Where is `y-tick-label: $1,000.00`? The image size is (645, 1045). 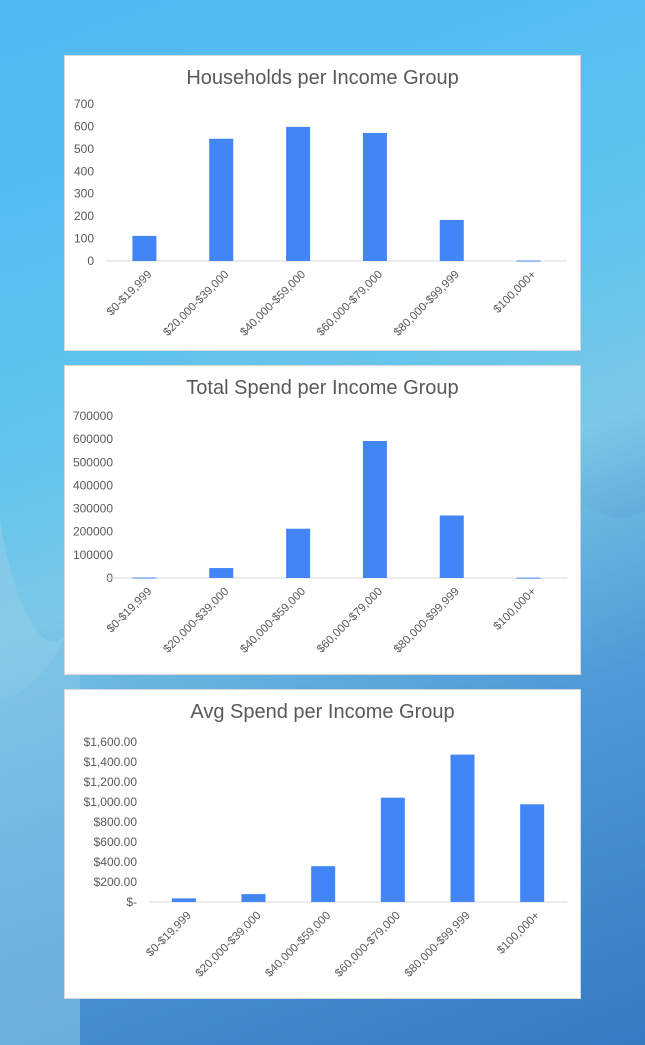
y-tick-label: $1,000.00 is located at coordinates (111, 802).